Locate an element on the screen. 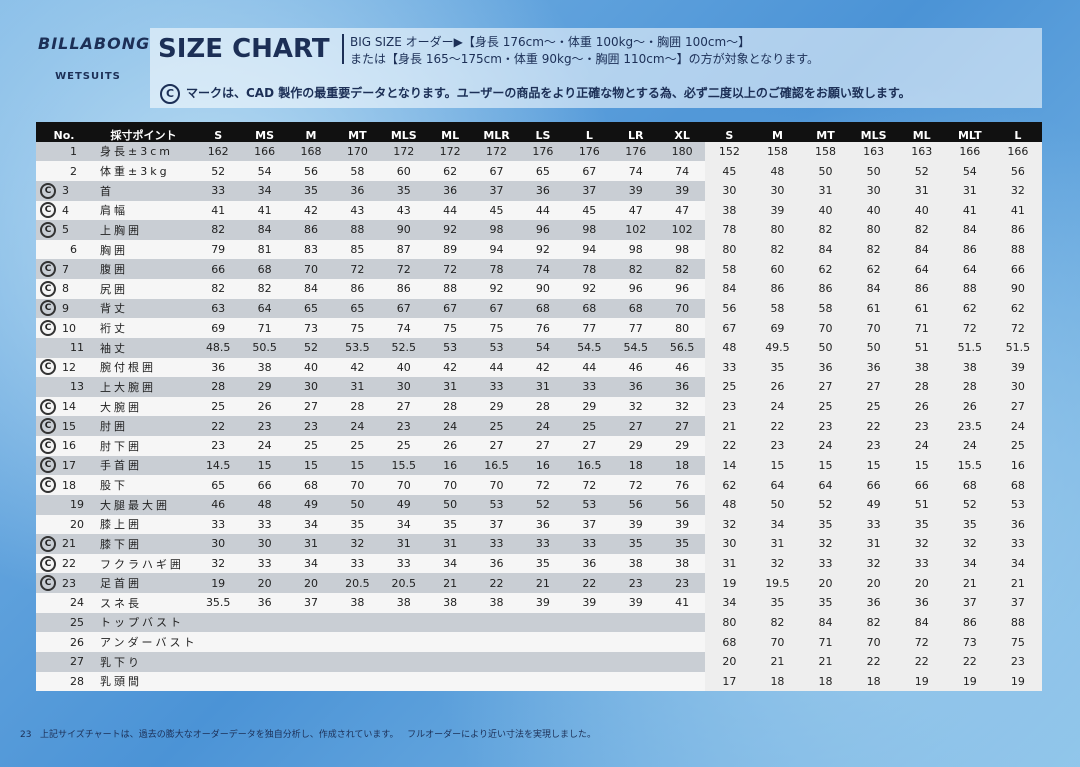  value-cell: 52 is located at coordinates (311, 347).